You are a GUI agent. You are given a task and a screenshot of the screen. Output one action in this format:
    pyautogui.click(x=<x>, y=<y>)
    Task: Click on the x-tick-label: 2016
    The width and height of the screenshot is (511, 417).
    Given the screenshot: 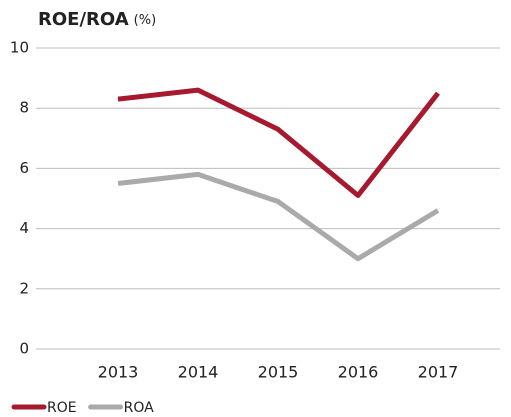 What is the action you would take?
    pyautogui.click(x=358, y=372)
    